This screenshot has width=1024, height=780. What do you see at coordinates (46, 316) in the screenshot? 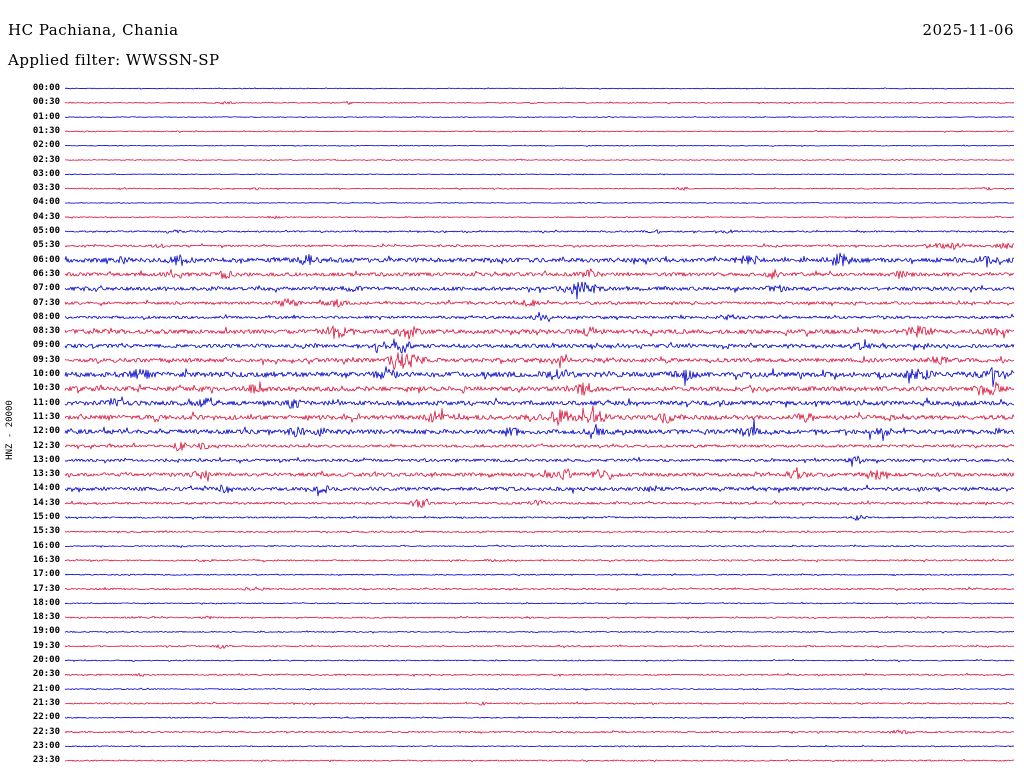
I see `time-label-0800: 08:00` at bounding box center [46, 316].